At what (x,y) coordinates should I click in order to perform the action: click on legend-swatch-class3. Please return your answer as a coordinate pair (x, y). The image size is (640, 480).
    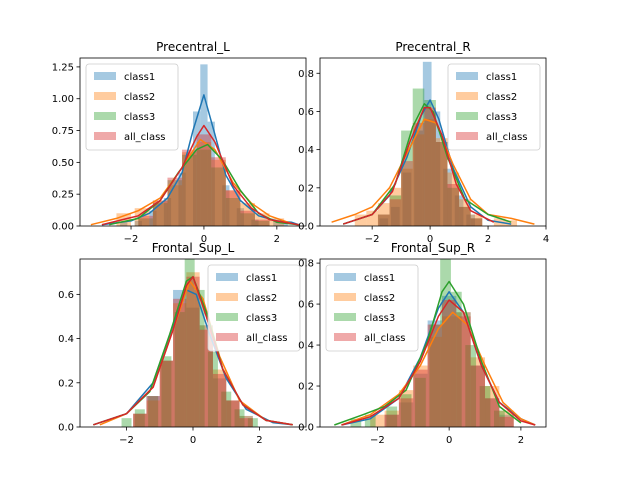
    Looking at the image, I should click on (467, 116).